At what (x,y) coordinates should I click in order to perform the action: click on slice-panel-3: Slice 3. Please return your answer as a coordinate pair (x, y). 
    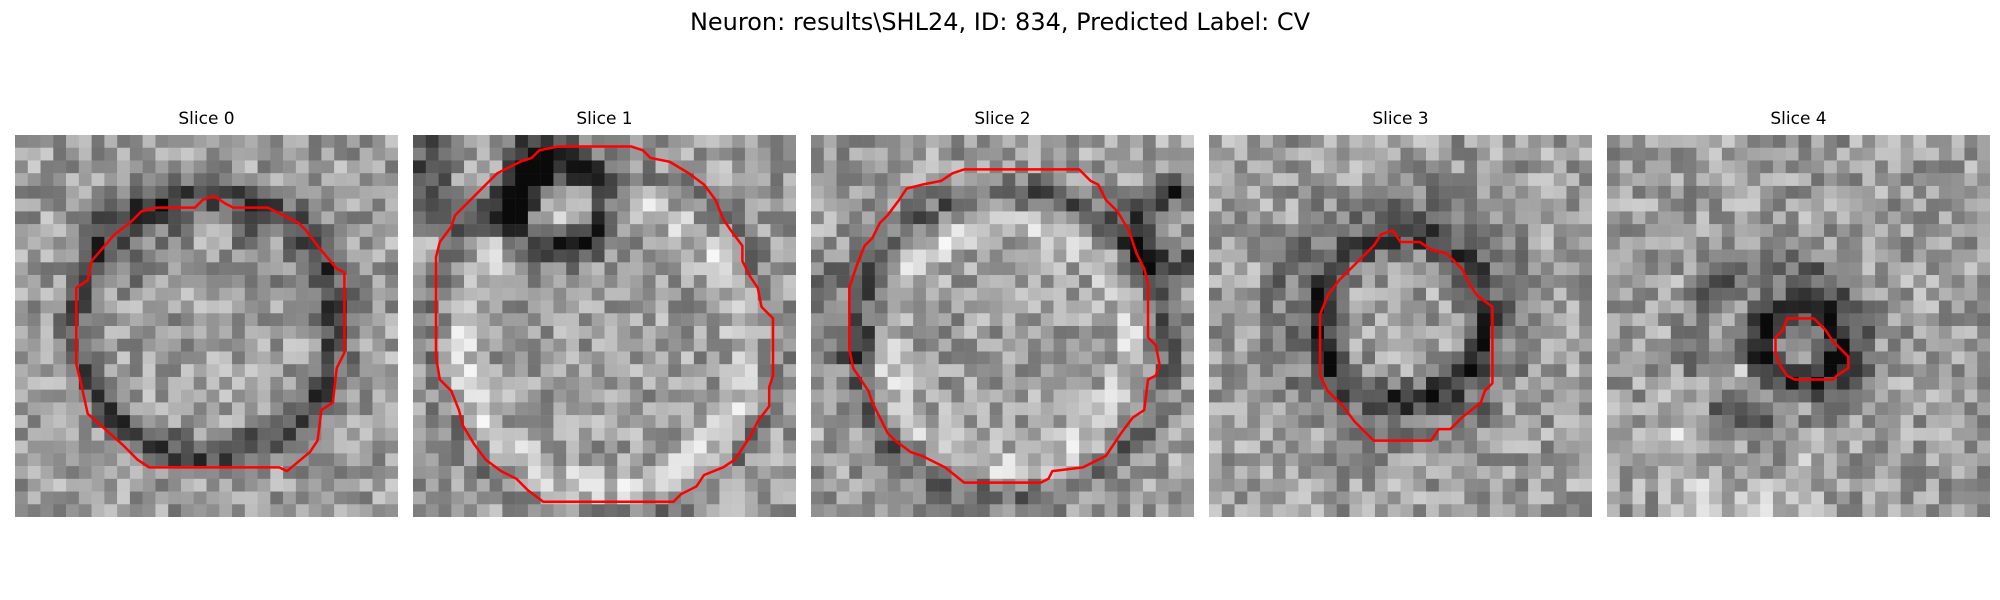
    Looking at the image, I should click on (1400, 312).